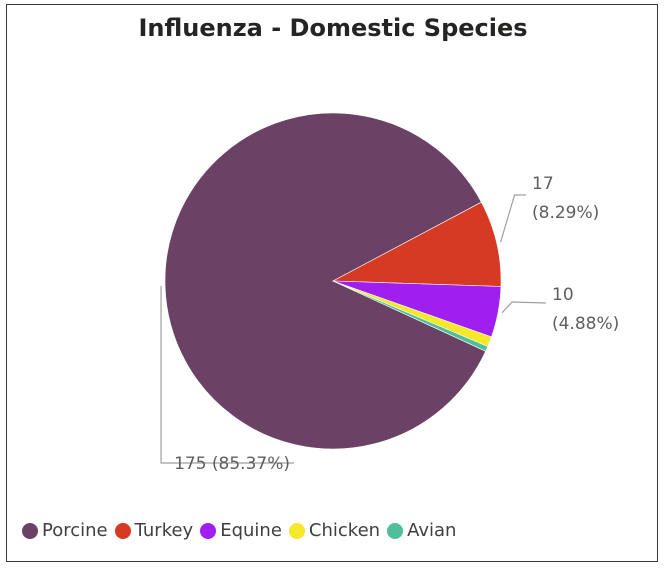 This screenshot has height=570, width=666. What do you see at coordinates (227, 374) in the screenshot?
I see `leader-line-porcine` at bounding box center [227, 374].